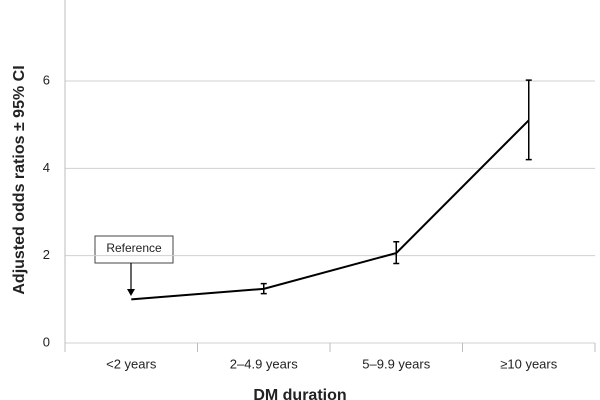 The width and height of the screenshot is (600, 400). I want to click on annotation-box, so click(134, 249).